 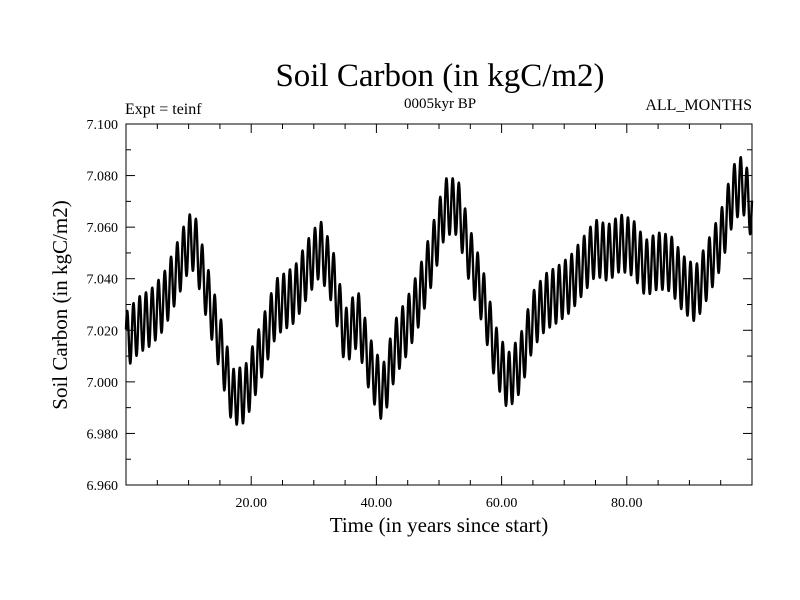 I want to click on y-tick-label: 7.100, so click(x=103, y=125).